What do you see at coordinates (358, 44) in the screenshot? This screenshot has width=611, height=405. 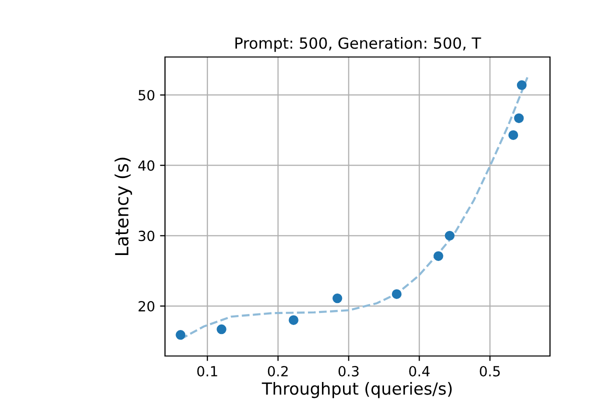 I see `chart-title: Prompt: 500, Generation: 500, T` at bounding box center [358, 44].